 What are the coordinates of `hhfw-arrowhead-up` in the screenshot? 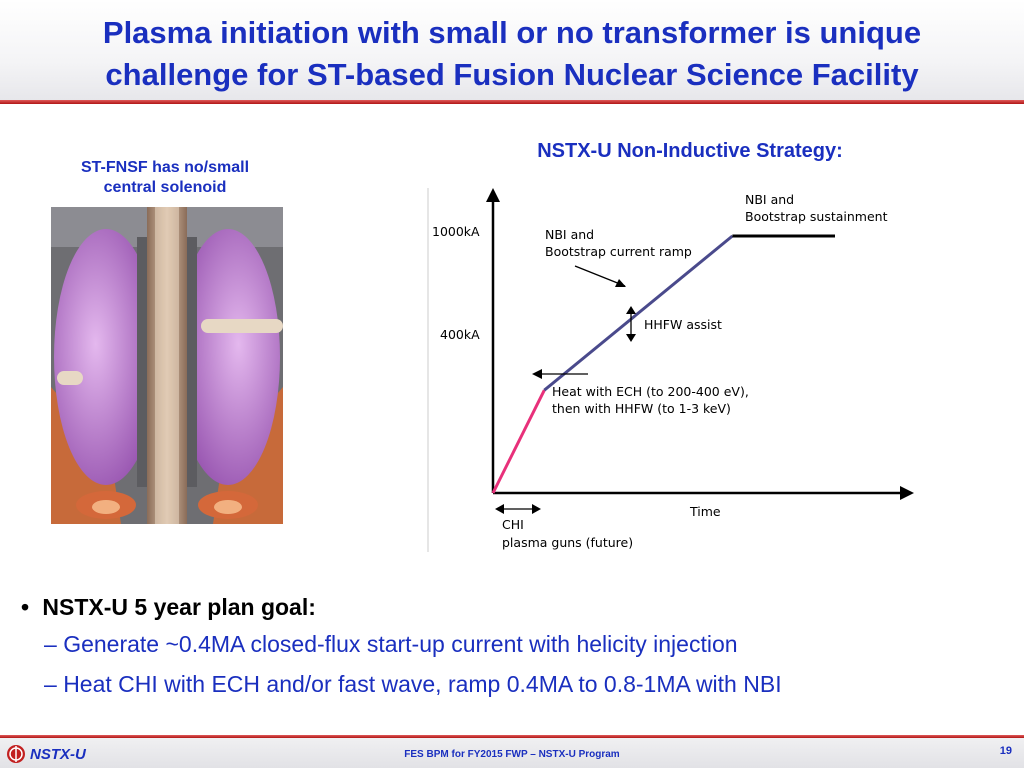 It's located at (631, 310).